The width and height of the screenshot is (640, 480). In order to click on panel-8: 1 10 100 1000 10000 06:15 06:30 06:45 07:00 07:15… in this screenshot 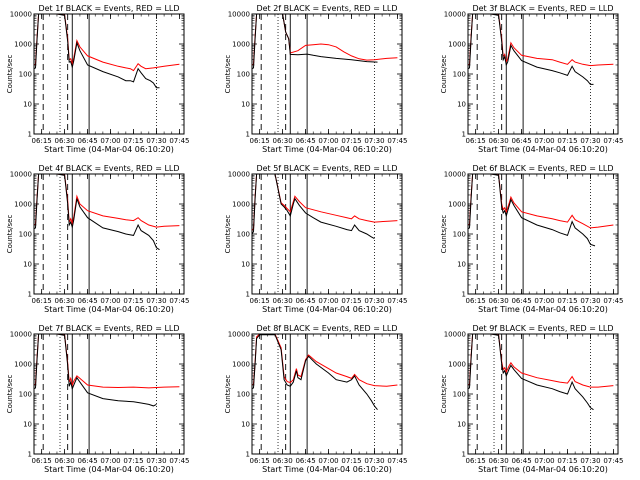, I will do `click(316, 399)`.